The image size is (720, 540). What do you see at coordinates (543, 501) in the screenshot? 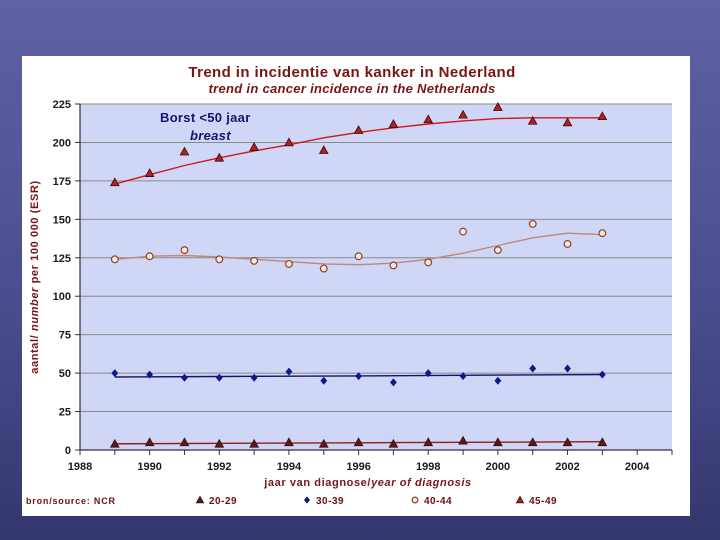
I see `legend-label-45-49: 45-49` at bounding box center [543, 501].